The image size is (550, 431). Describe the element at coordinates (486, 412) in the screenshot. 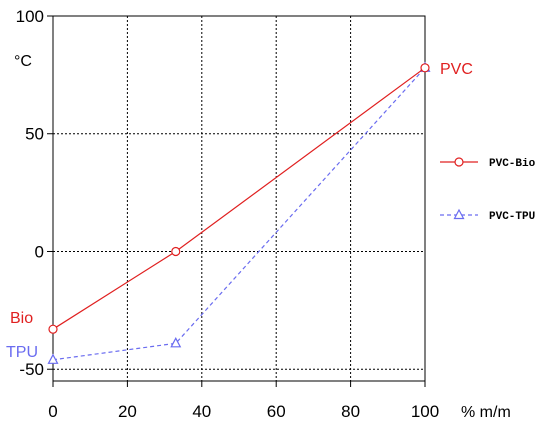

I see `x-unit-label: % m/m` at that location.